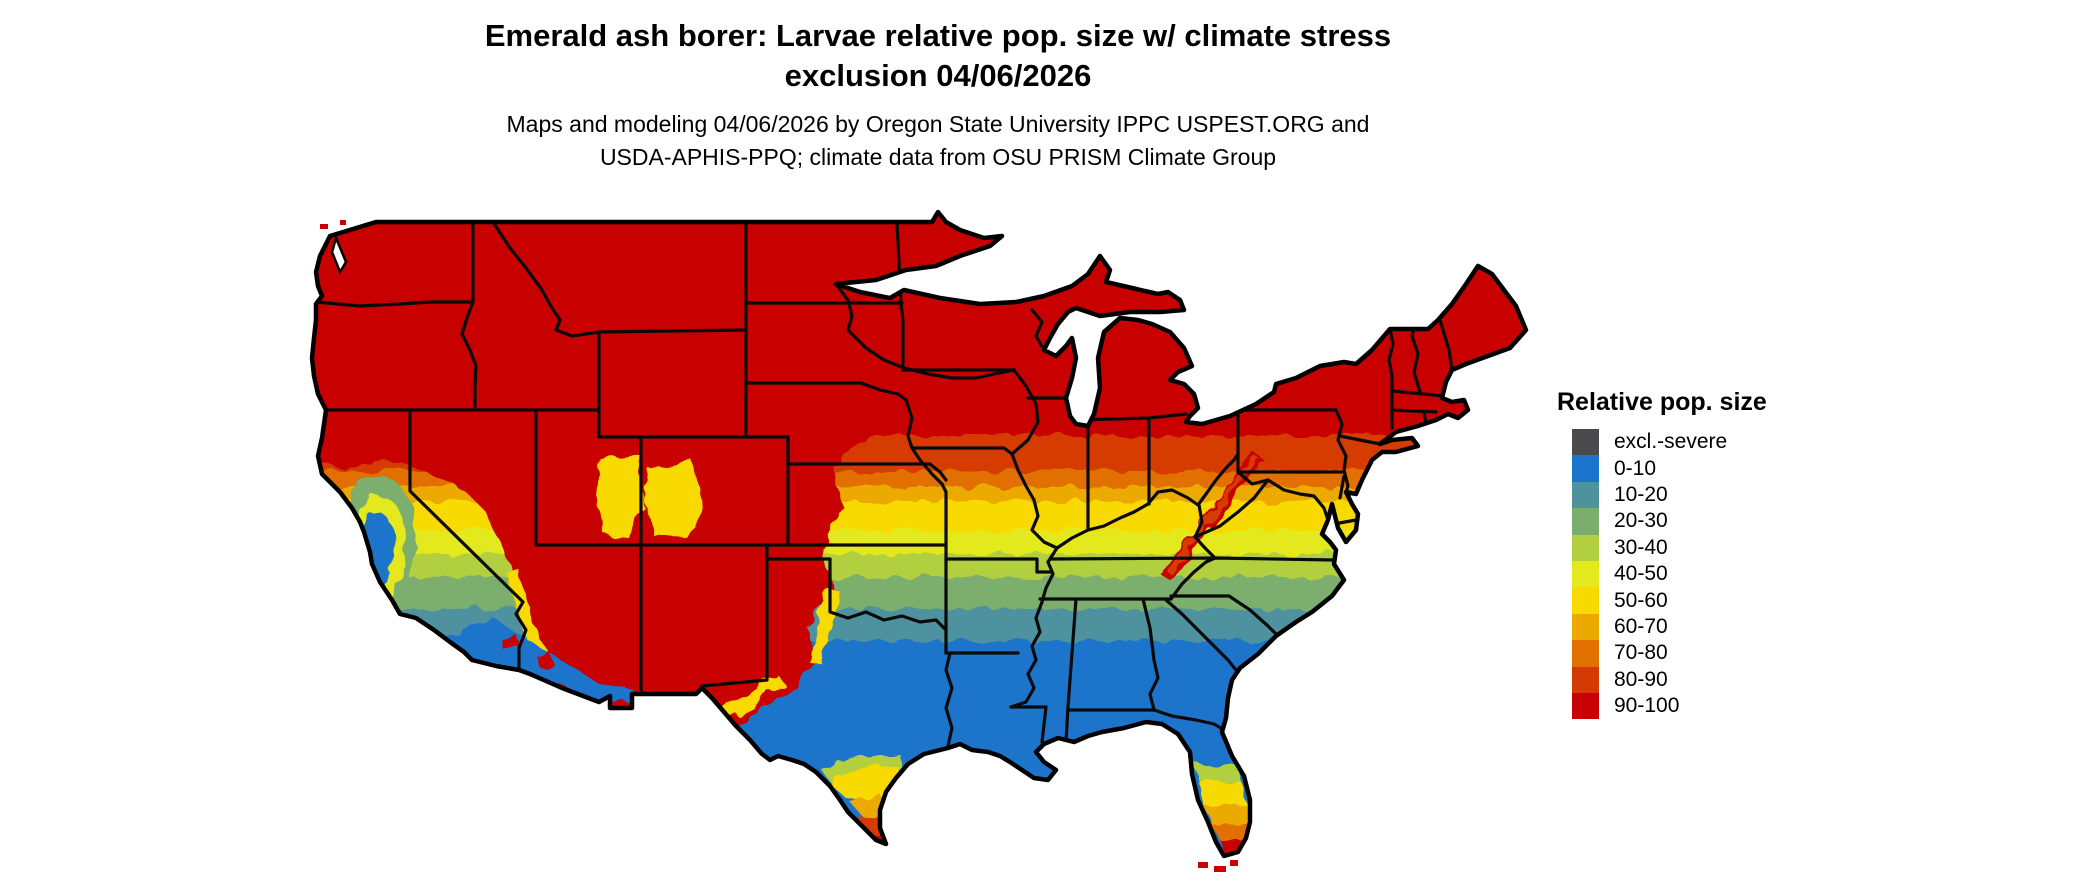 Image resolution: width=2100 pixels, height=892 pixels. Describe the element at coordinates (938, 75) in the screenshot. I see `map-title-line2: exclusion 04/06/2026` at that location.